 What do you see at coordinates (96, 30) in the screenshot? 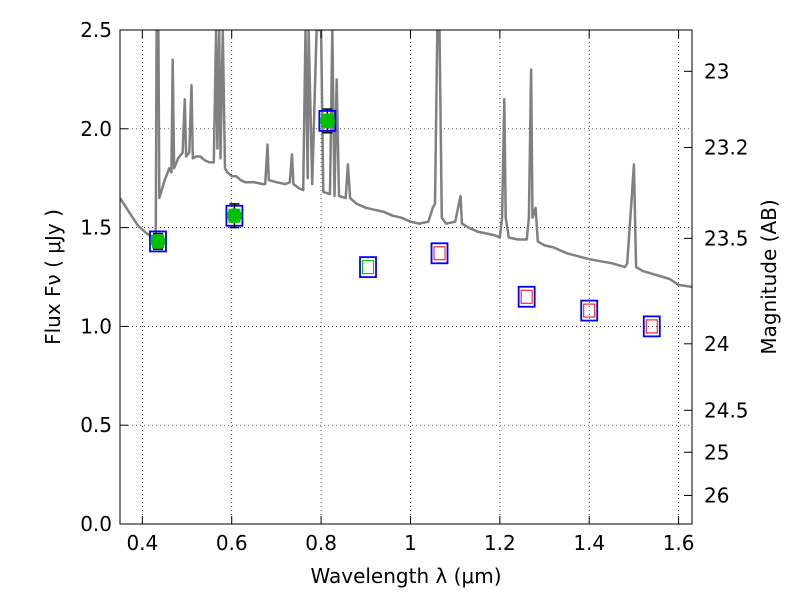
I see `y-tick-label: 2.5` at bounding box center [96, 30].